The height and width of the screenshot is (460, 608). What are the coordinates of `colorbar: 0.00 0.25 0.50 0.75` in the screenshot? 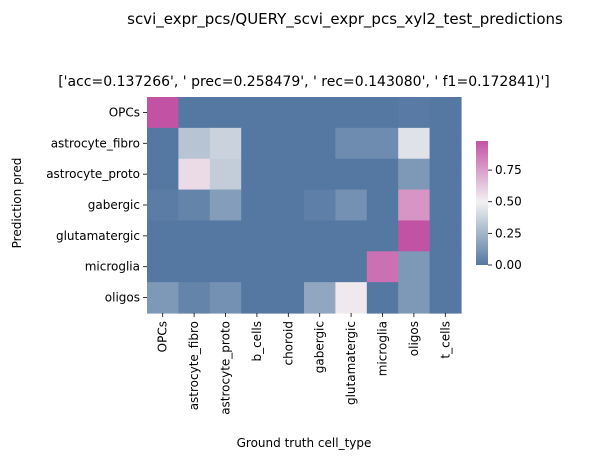 It's located at (499, 206).